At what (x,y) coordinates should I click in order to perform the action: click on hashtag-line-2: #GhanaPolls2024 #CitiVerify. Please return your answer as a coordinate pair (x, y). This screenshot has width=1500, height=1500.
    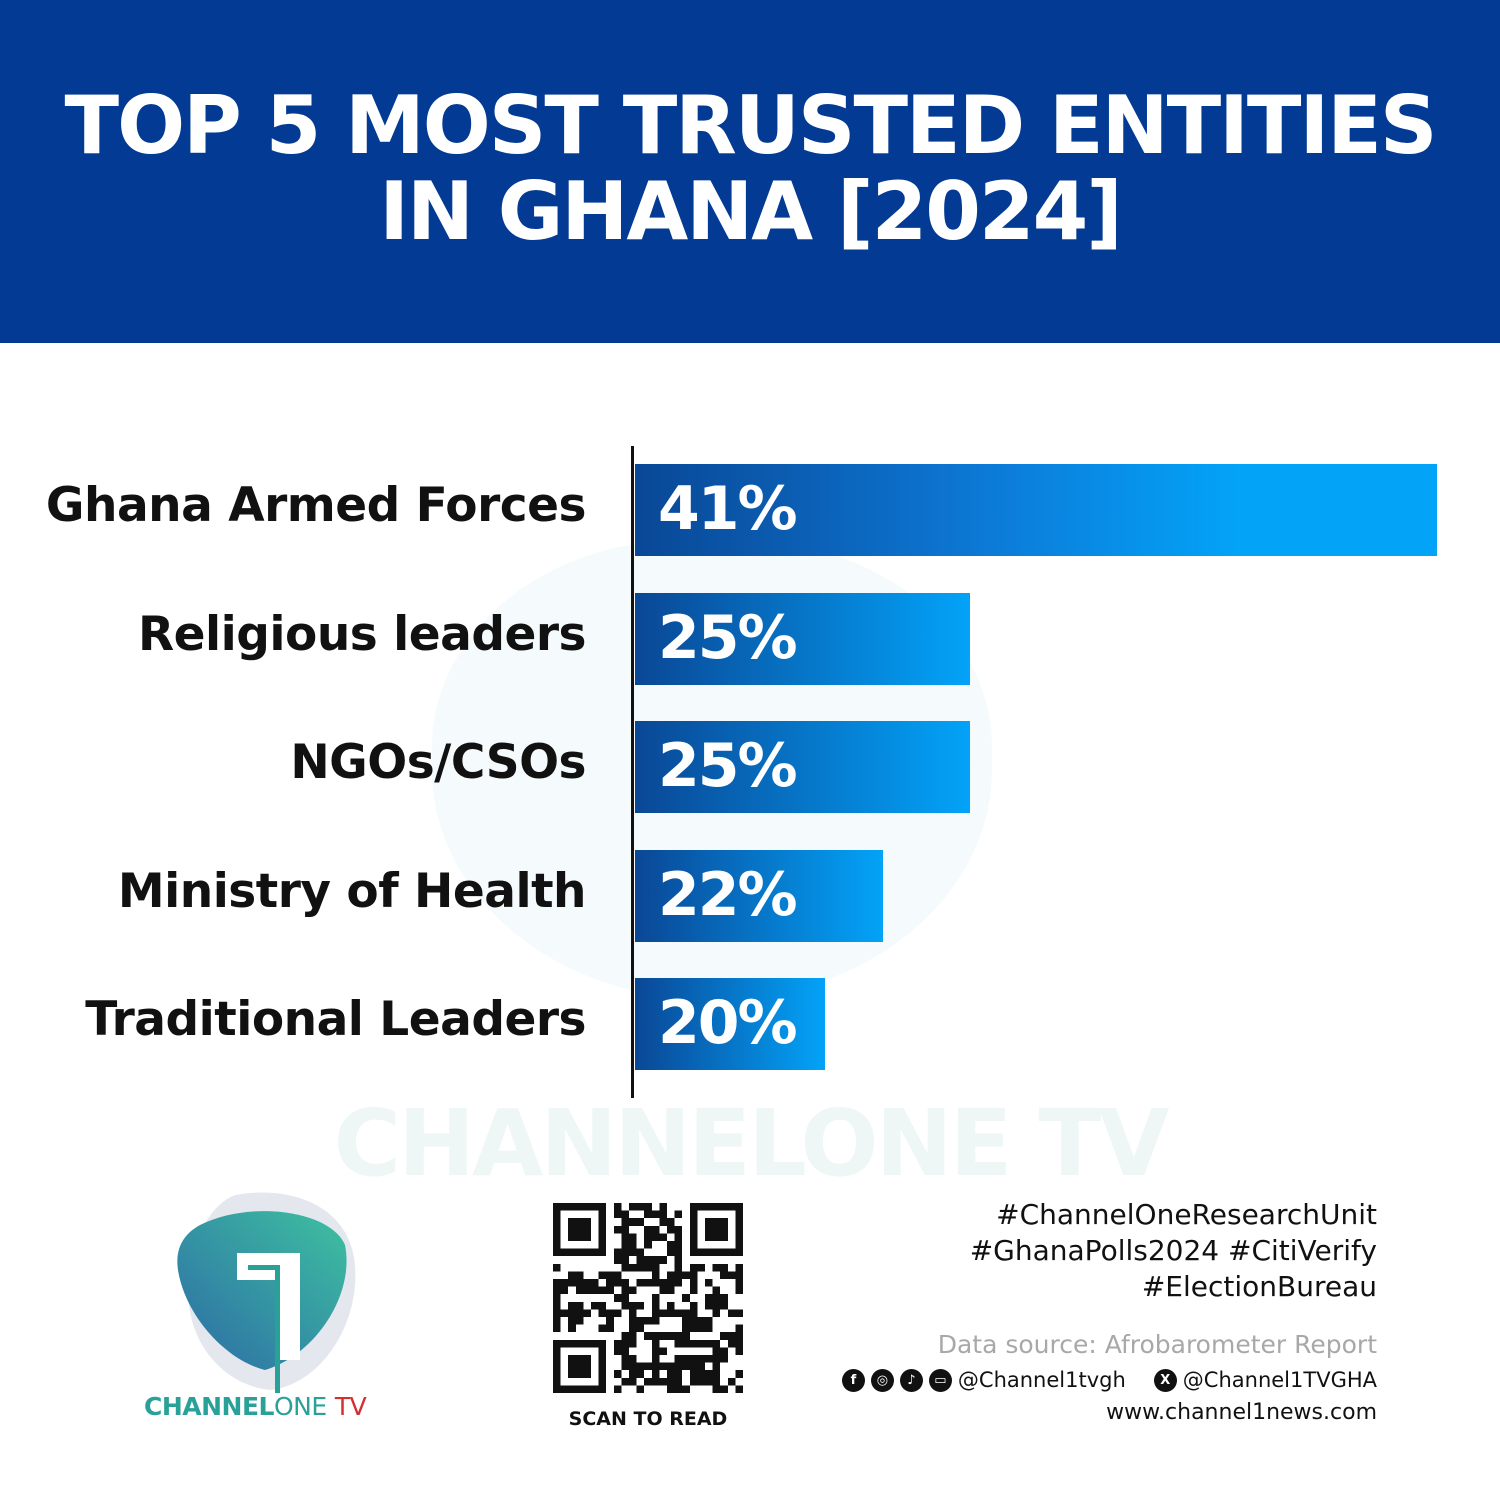
    Looking at the image, I should click on (1173, 1250).